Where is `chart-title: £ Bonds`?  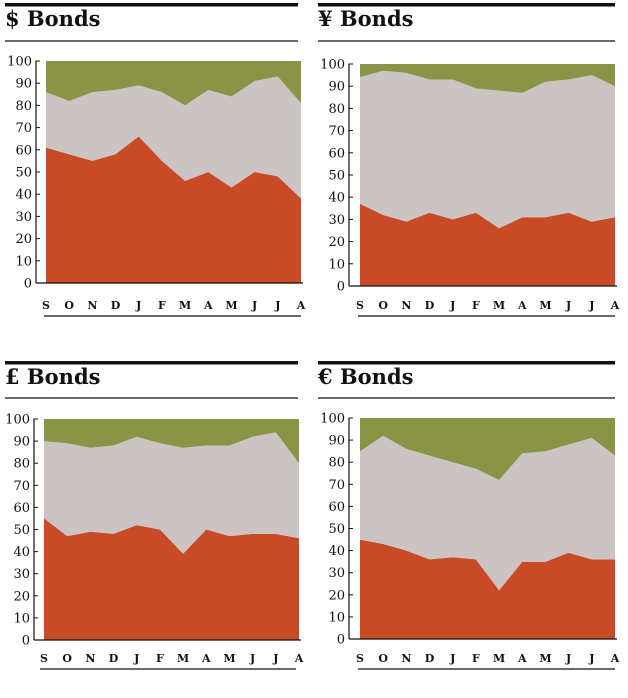 chart-title: £ Bonds is located at coordinates (52, 376).